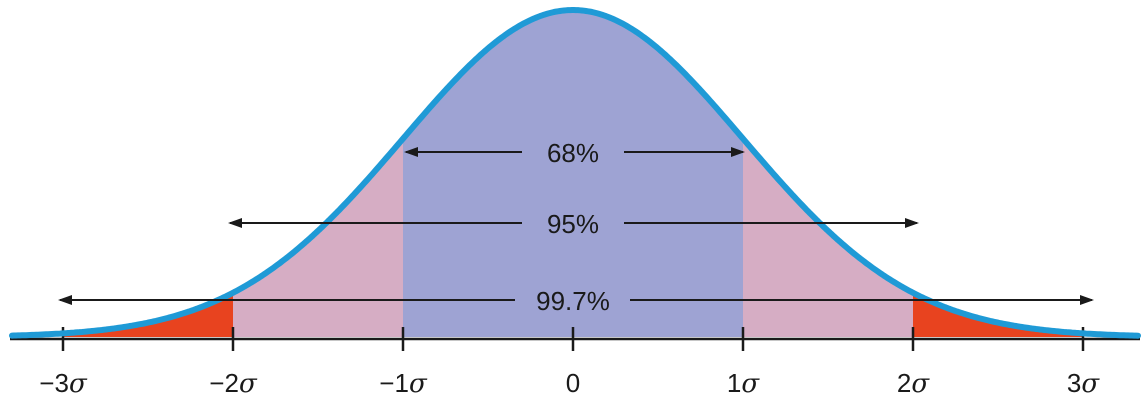 The height and width of the screenshot is (401, 1144). Describe the element at coordinates (904, 383) in the screenshot. I see `tick-label-number: 2` at that location.